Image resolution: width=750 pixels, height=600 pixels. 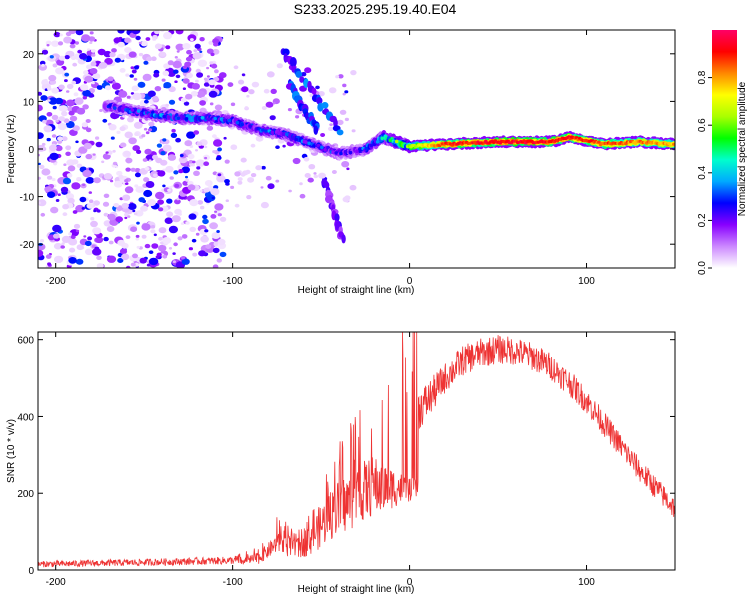 I want to click on y-tick-label: 200, so click(x=25, y=494).